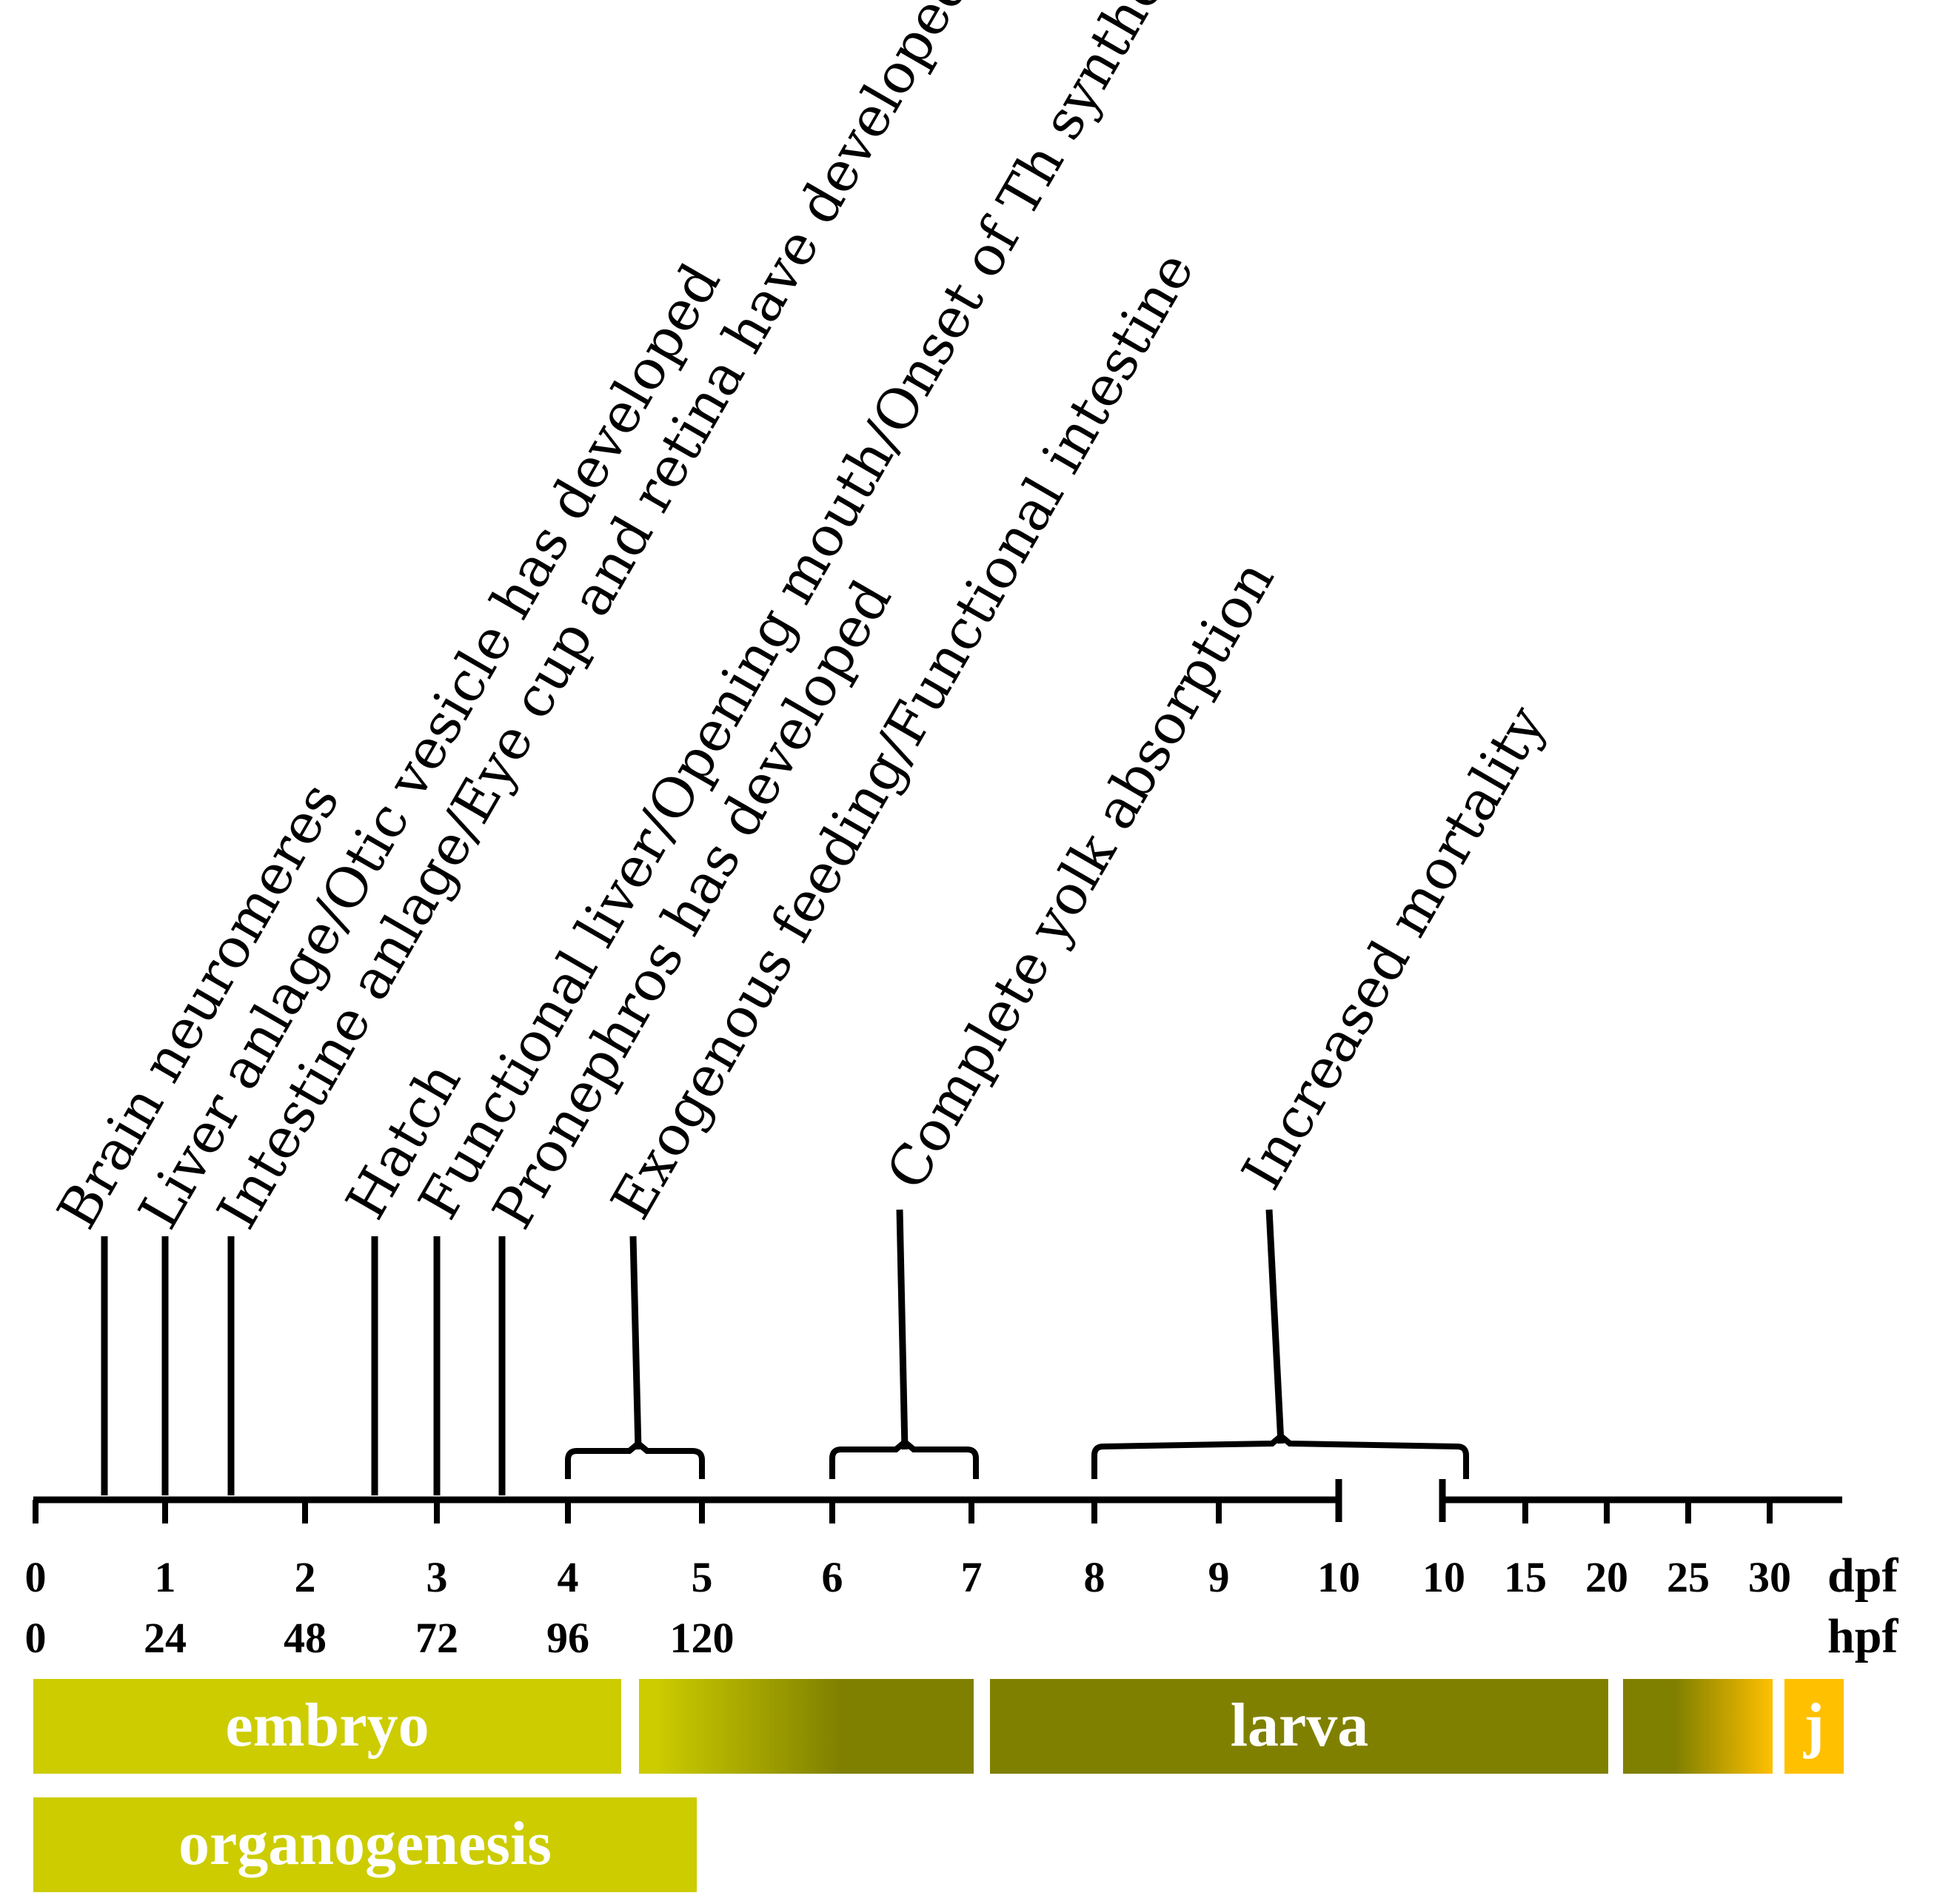 The width and height of the screenshot is (1937, 1904). I want to click on stage-bar-larva, so click(1299, 1727).